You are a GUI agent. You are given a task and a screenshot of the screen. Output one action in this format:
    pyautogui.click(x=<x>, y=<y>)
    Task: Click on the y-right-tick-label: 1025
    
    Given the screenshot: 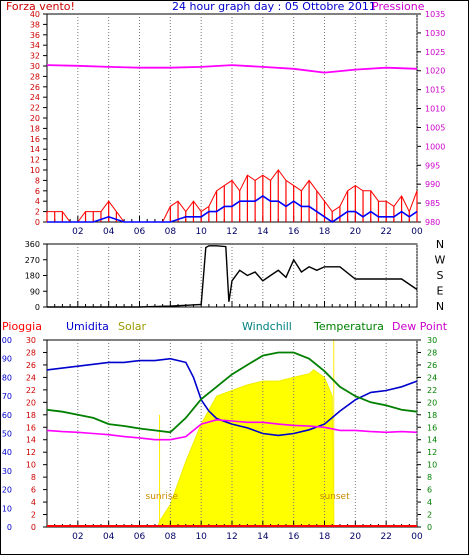 What is the action you would take?
    pyautogui.click(x=435, y=52)
    